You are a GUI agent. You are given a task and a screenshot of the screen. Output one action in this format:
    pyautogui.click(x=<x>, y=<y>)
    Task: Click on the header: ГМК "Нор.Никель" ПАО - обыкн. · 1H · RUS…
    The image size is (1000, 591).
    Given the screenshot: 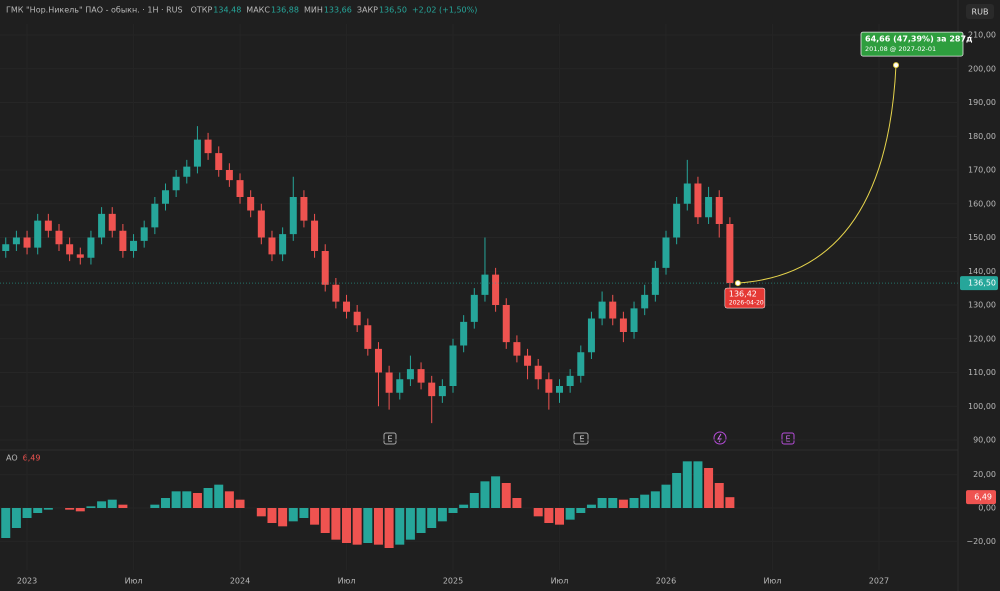 What is the action you would take?
    pyautogui.click(x=241, y=10)
    